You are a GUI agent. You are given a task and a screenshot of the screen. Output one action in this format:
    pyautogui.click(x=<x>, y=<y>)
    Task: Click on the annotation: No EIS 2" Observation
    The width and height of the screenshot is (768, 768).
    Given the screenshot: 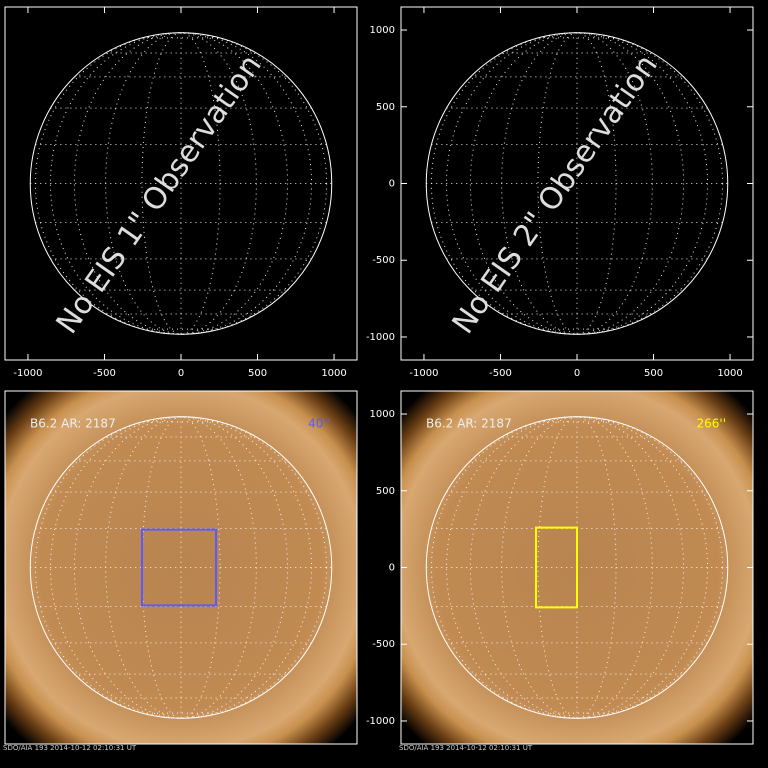 What is the action you would take?
    pyautogui.click(x=555, y=194)
    